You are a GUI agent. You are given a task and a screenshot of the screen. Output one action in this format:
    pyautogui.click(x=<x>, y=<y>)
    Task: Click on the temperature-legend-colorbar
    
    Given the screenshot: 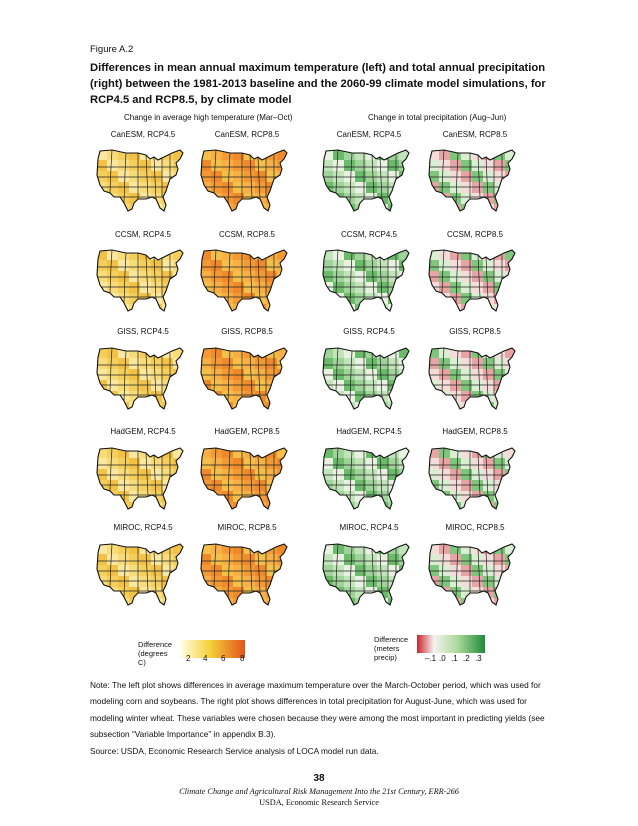 What is the action you would take?
    pyautogui.click(x=213, y=649)
    